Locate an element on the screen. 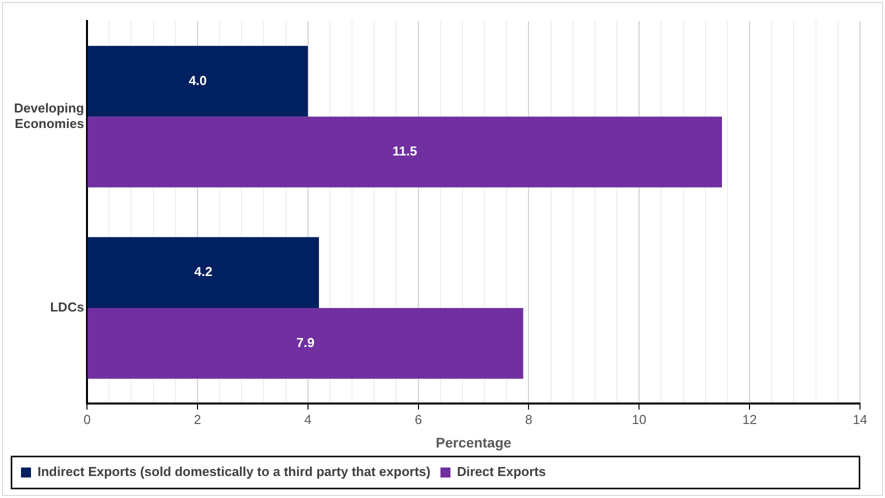  y-tick-label: LDCs is located at coordinates (67, 307).